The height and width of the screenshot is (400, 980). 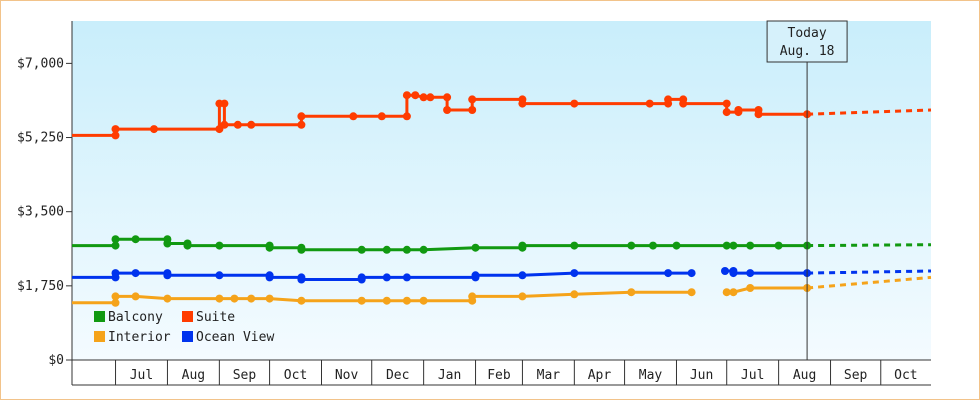 What do you see at coordinates (549, 375) in the screenshot?
I see `x-tick-label: Mar` at bounding box center [549, 375].